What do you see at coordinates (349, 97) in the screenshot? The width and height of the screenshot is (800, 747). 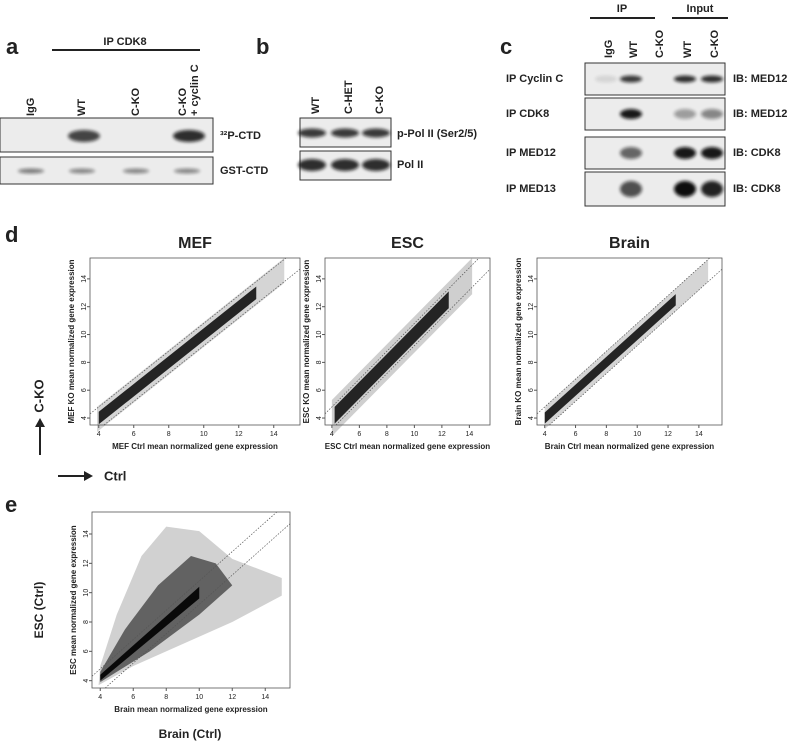 I see `lane-label: C-HET` at bounding box center [349, 97].